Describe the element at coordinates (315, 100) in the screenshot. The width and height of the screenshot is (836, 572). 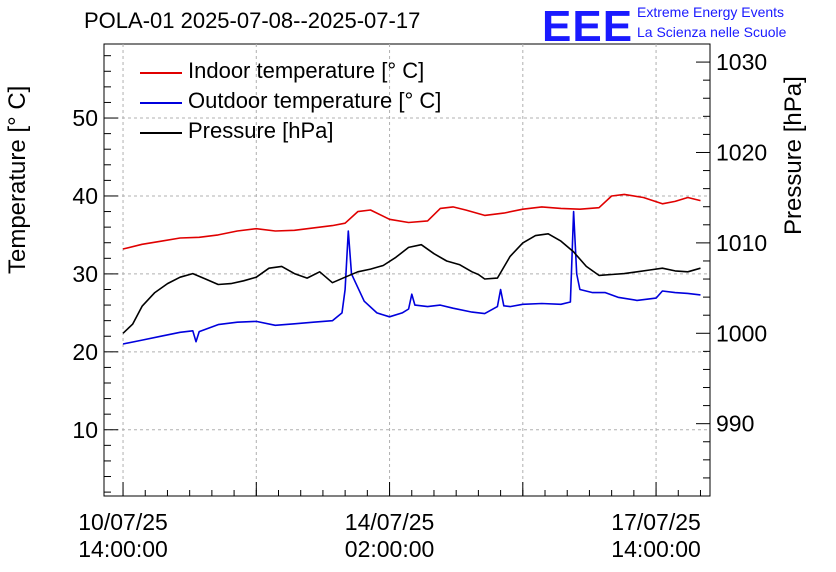
I see `legend-label-outdoor: Outdoor temperature [° C]` at that location.